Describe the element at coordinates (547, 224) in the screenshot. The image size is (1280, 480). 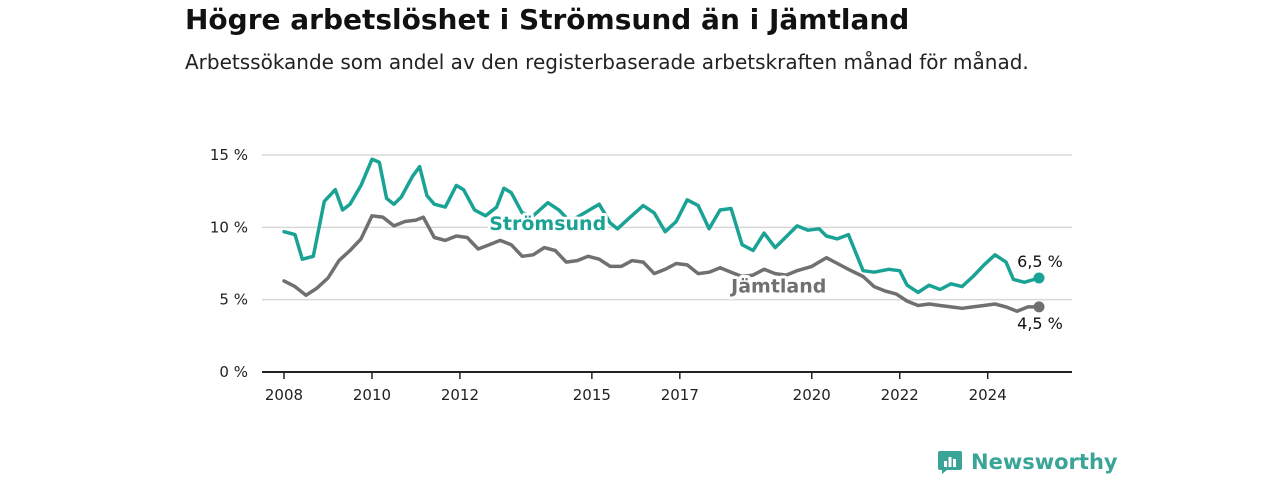
I see `series-label-stromsund: Strömsund` at that location.